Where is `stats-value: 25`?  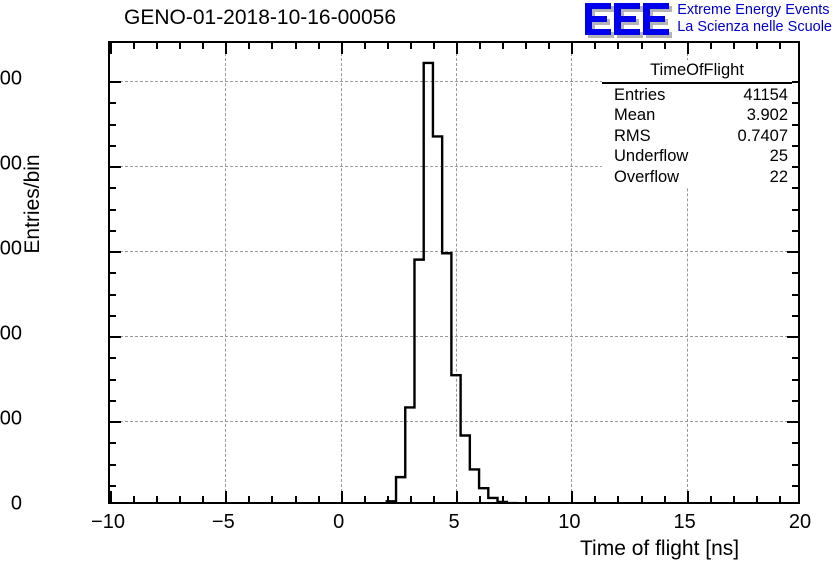
stats-value: 25 is located at coordinates (778, 156).